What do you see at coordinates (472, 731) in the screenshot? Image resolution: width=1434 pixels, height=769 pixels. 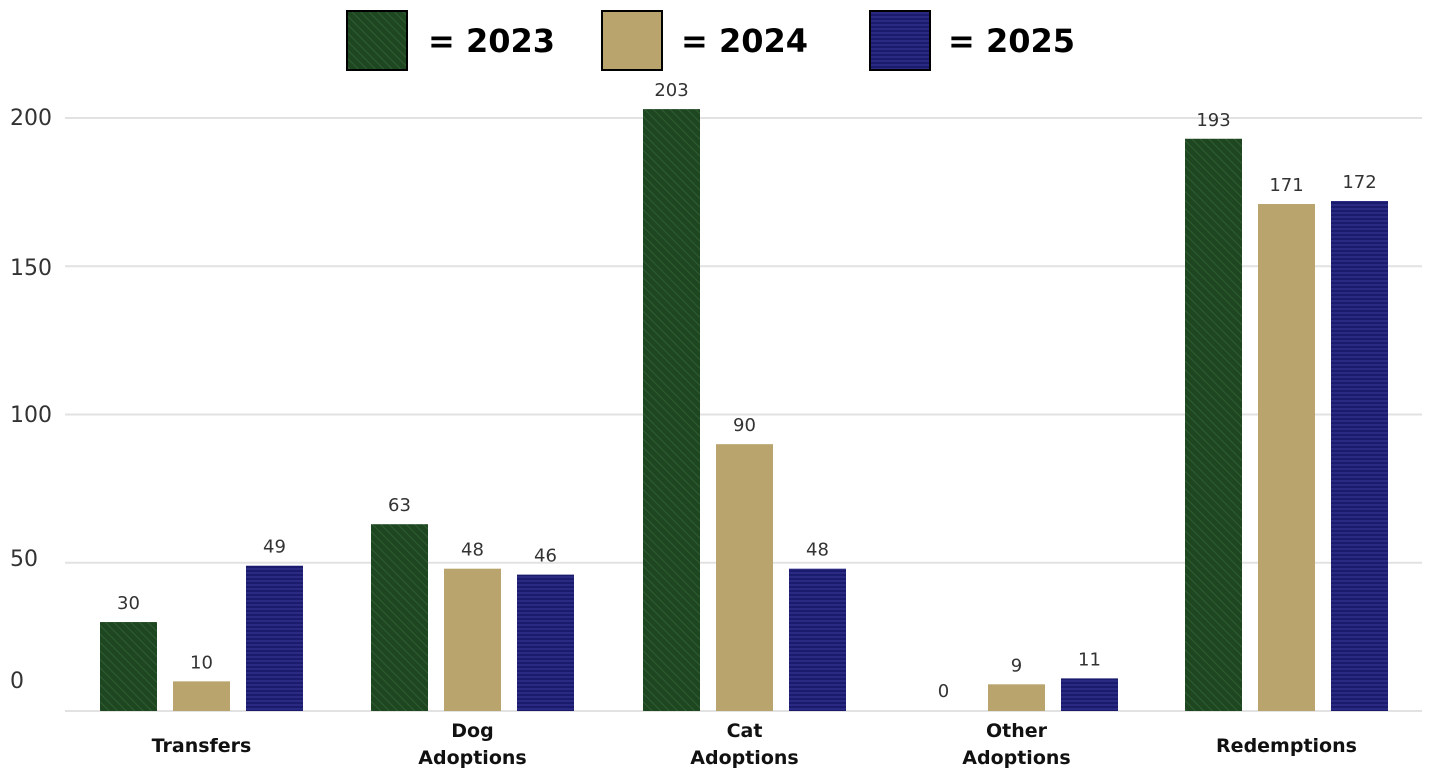 I see `x-category-label: Dog` at bounding box center [472, 731].